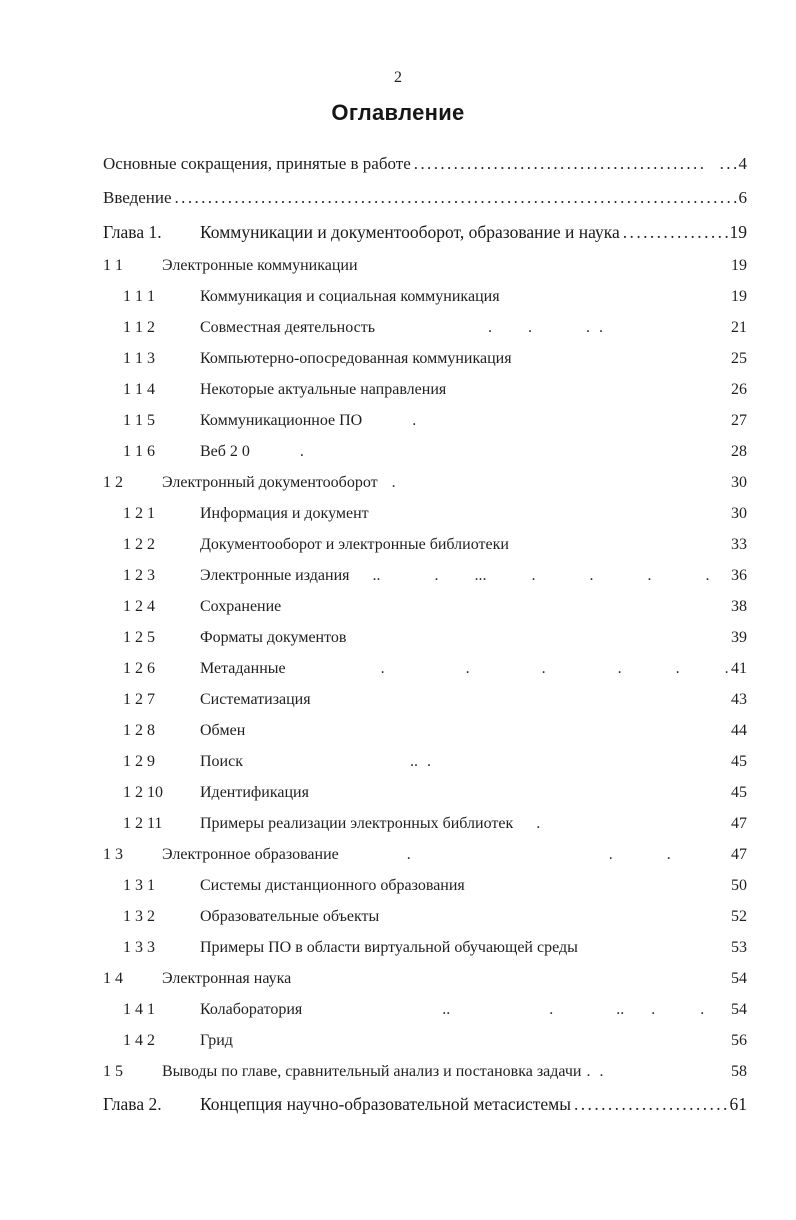 Image resolution: width=796 pixels, height=1220 pixels. I want to click on toc-row: 1 2 4 Сохранение 38, so click(425, 606).